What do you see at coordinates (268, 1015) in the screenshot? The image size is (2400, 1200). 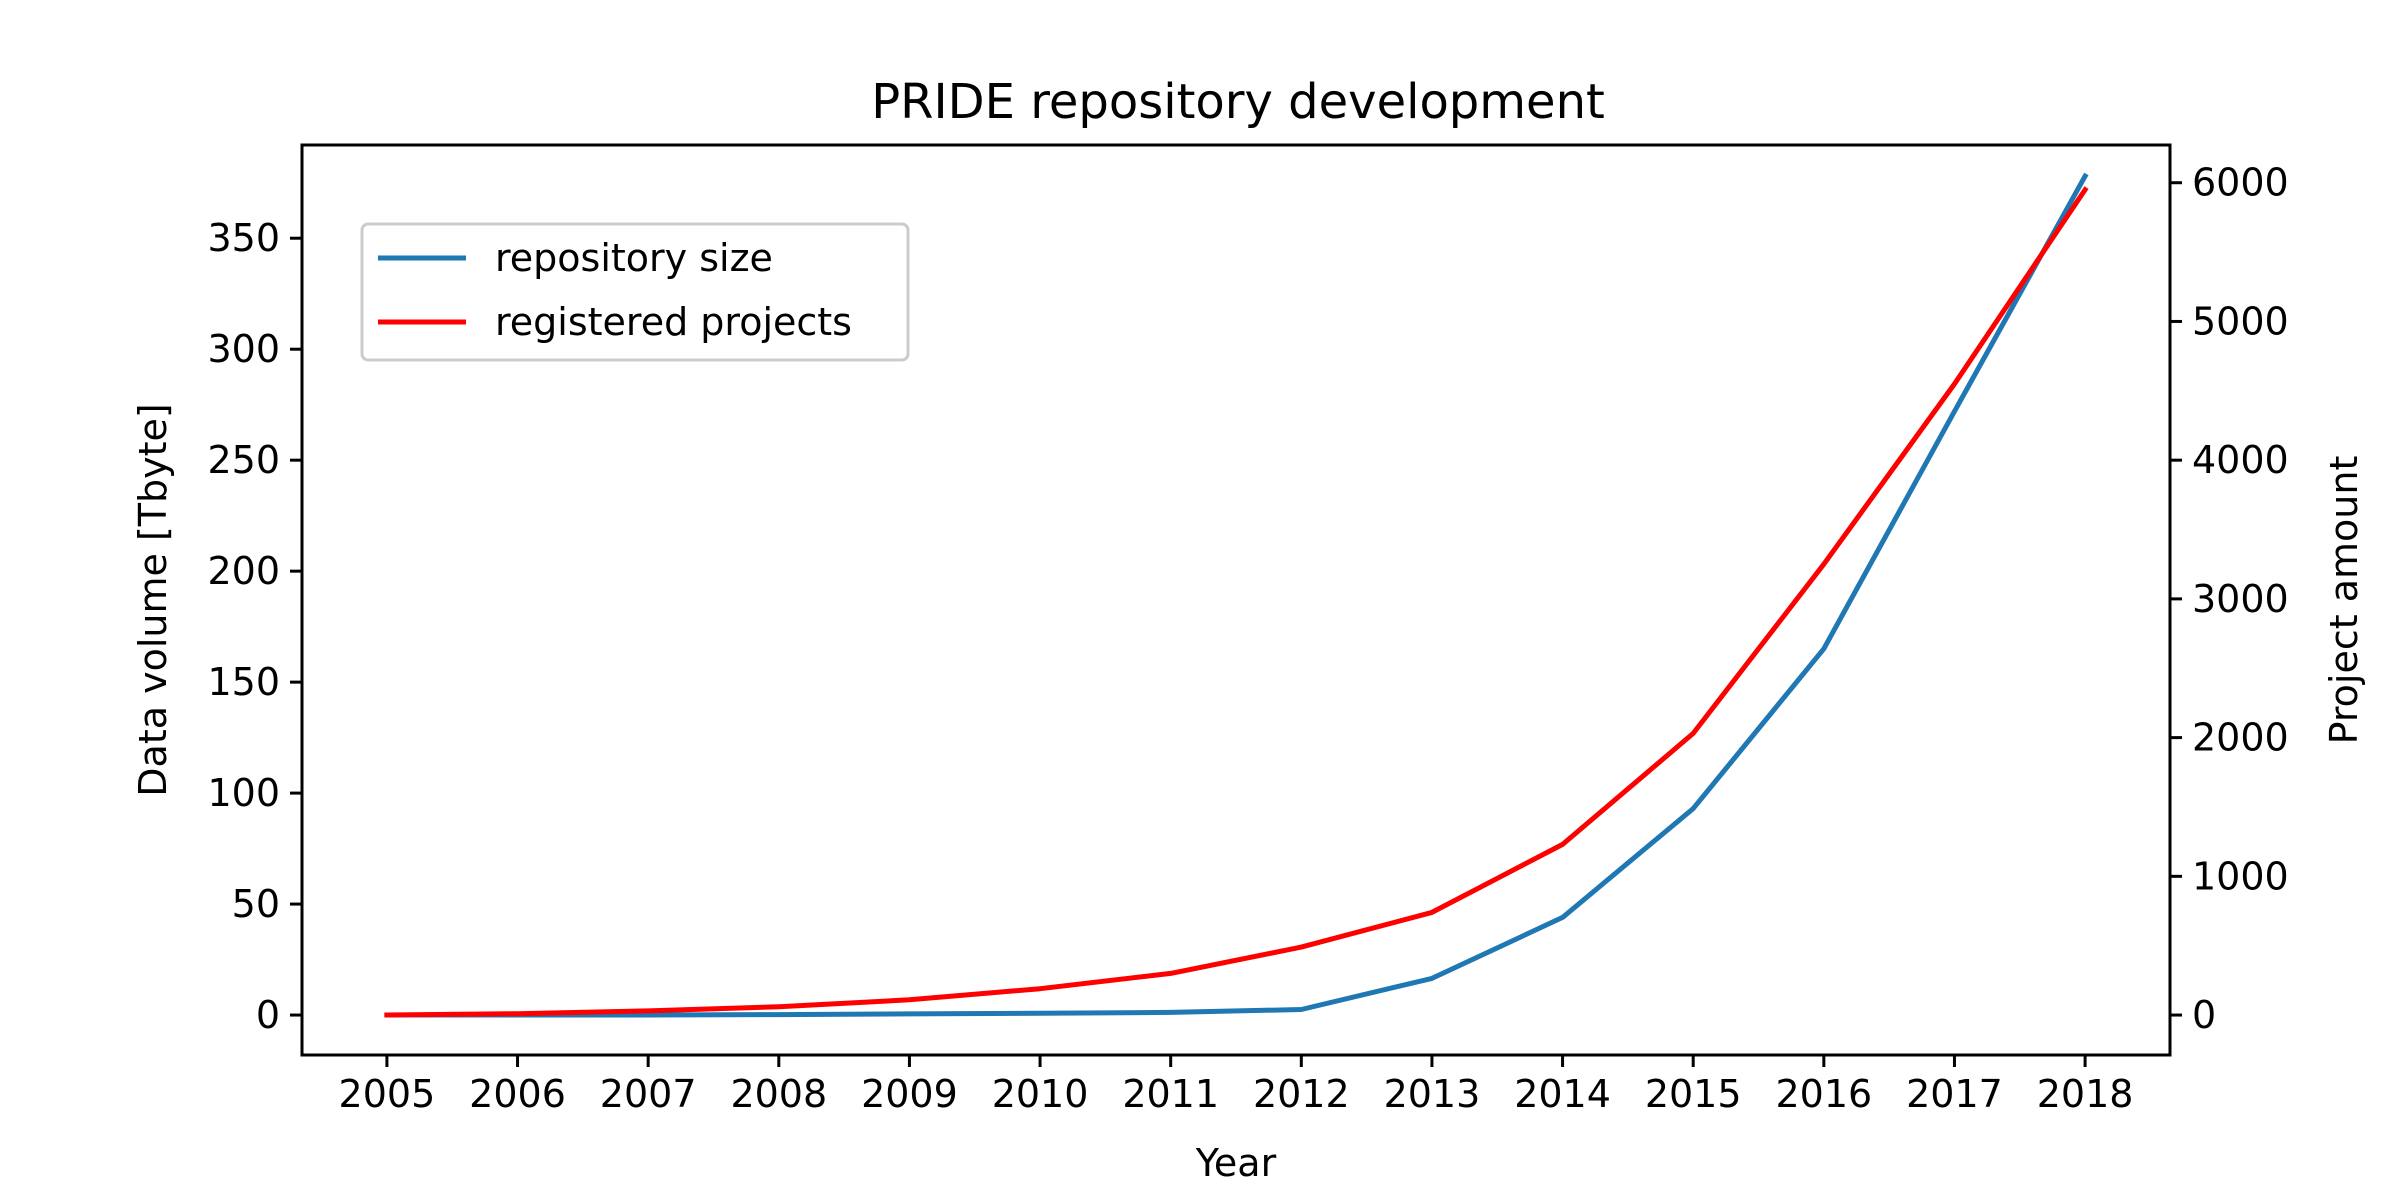 I see `y-tick-label-0: 0` at bounding box center [268, 1015].